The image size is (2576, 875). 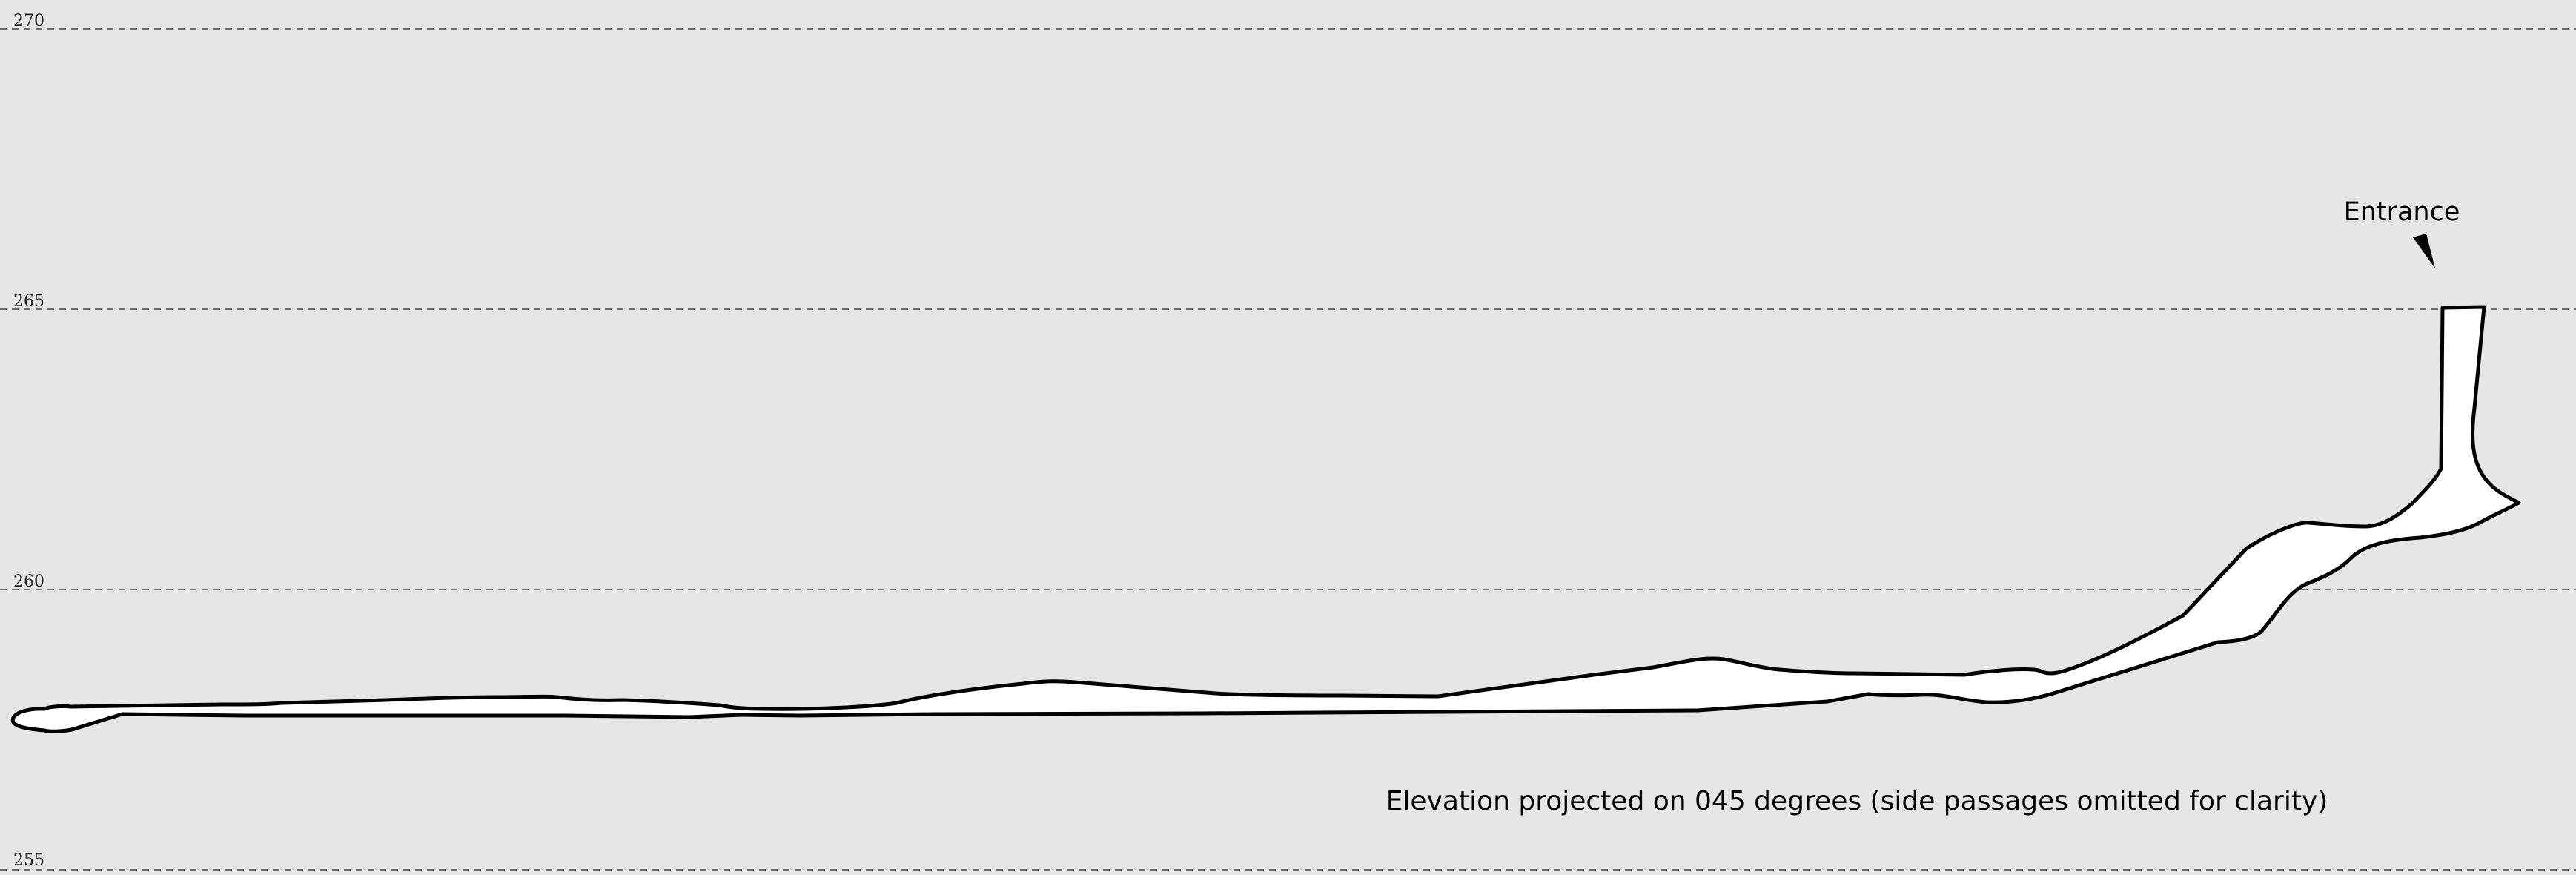 What do you see at coordinates (2402, 232) in the screenshot?
I see `entrance-marker: Entrance` at bounding box center [2402, 232].